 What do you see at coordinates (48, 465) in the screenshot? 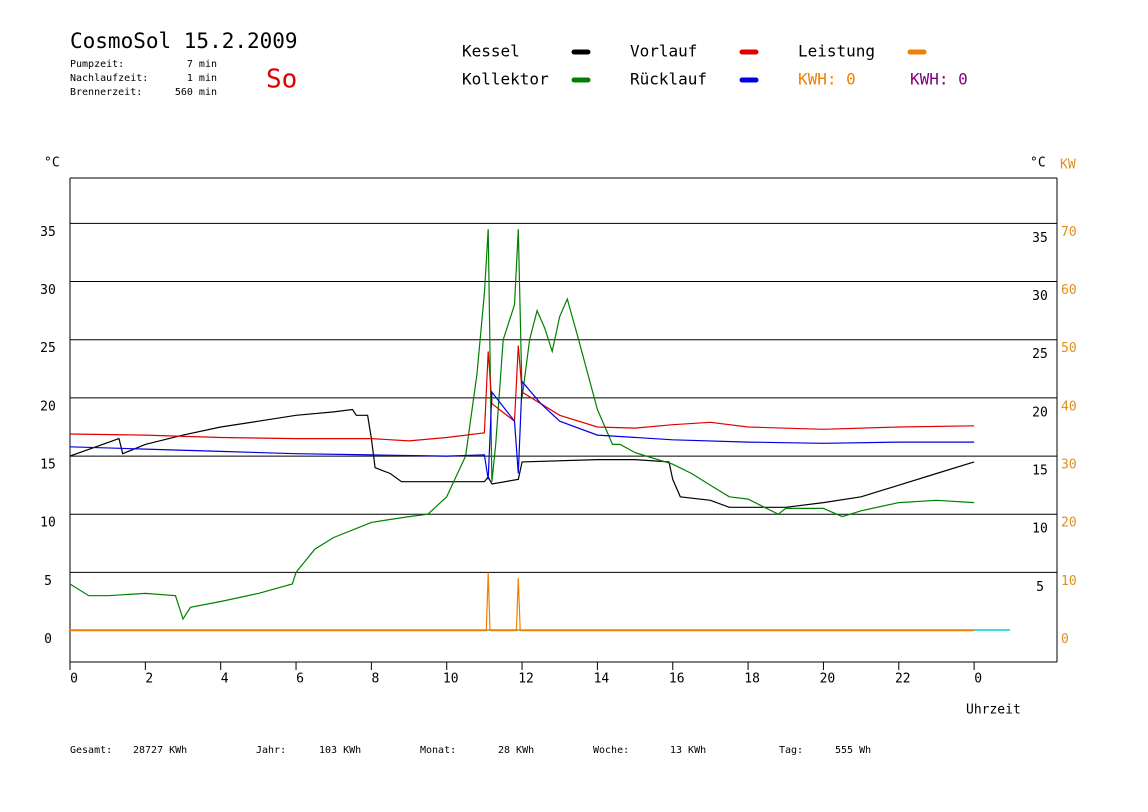
I see `y-tick-label: 15` at bounding box center [48, 465].